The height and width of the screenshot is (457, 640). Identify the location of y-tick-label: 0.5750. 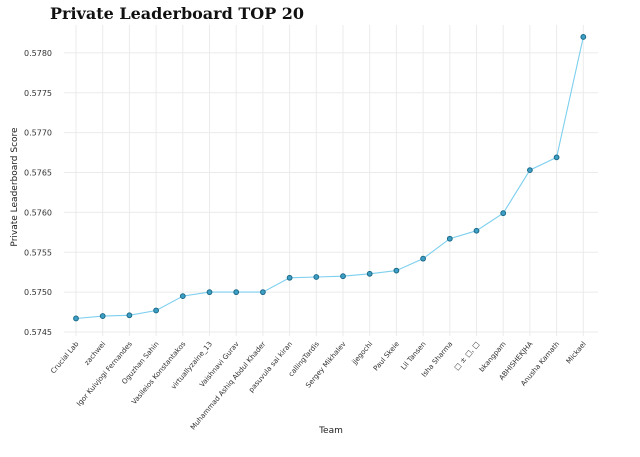
(38, 292).